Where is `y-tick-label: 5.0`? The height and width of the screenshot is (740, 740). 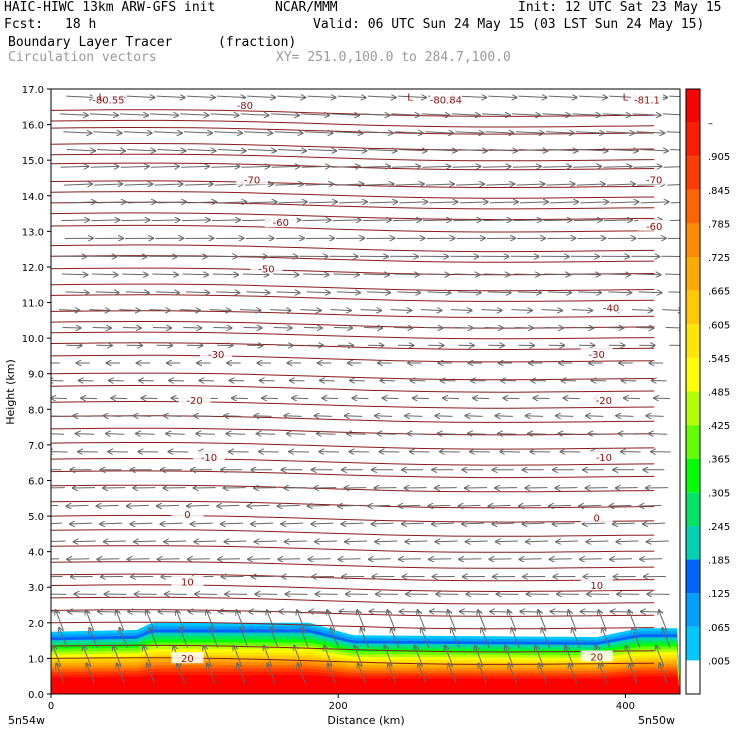 y-tick-label: 5.0 is located at coordinates (36, 517).